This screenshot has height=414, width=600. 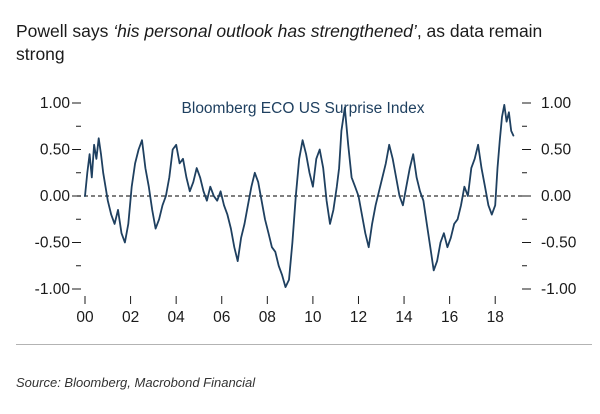 What do you see at coordinates (55, 150) in the screenshot?
I see `y-tick-label-left: 0.50` at bounding box center [55, 150].